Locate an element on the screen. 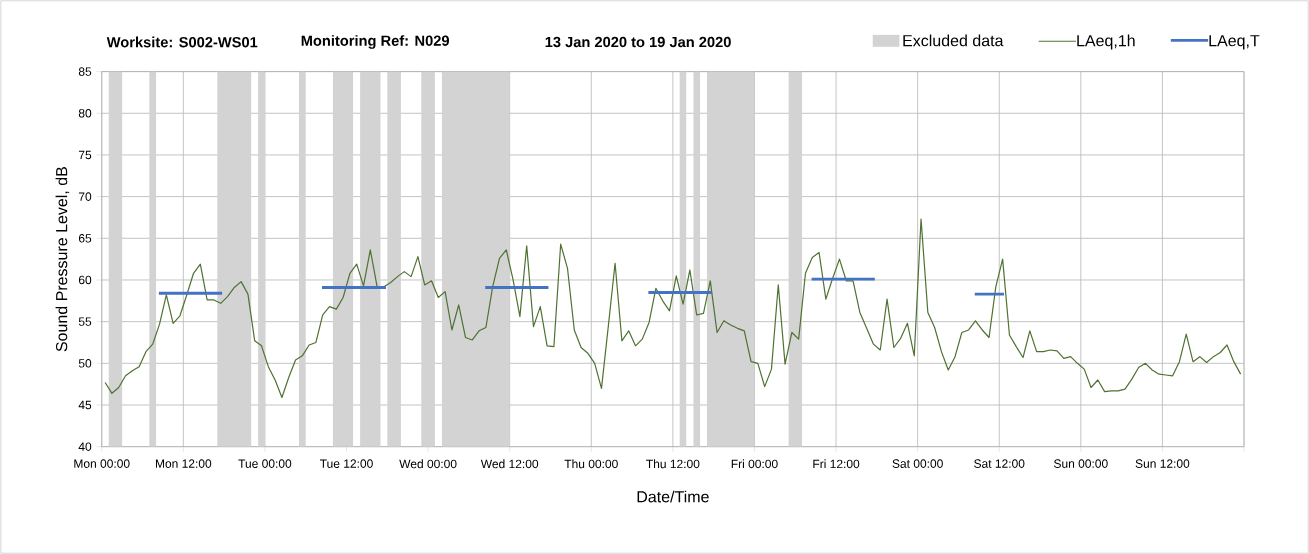  y-axis-title: Sound Pressure Level, dB is located at coordinates (62, 259).